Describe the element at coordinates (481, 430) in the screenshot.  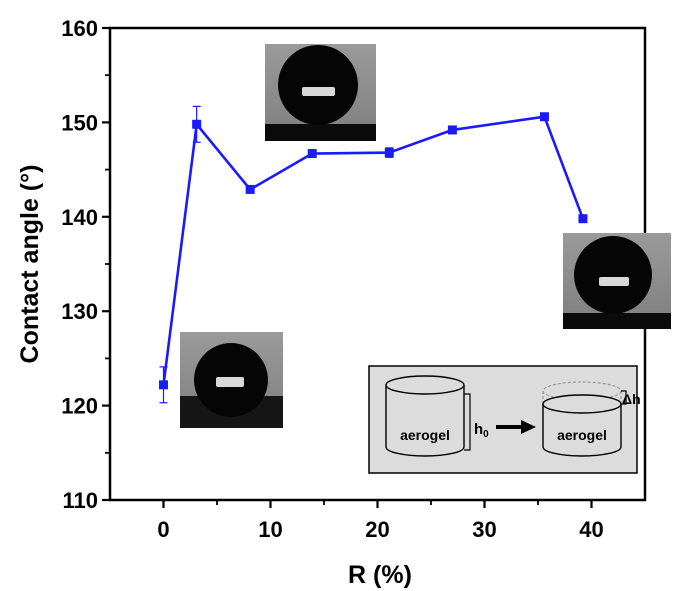
I see `h0-label: h0` at that location.